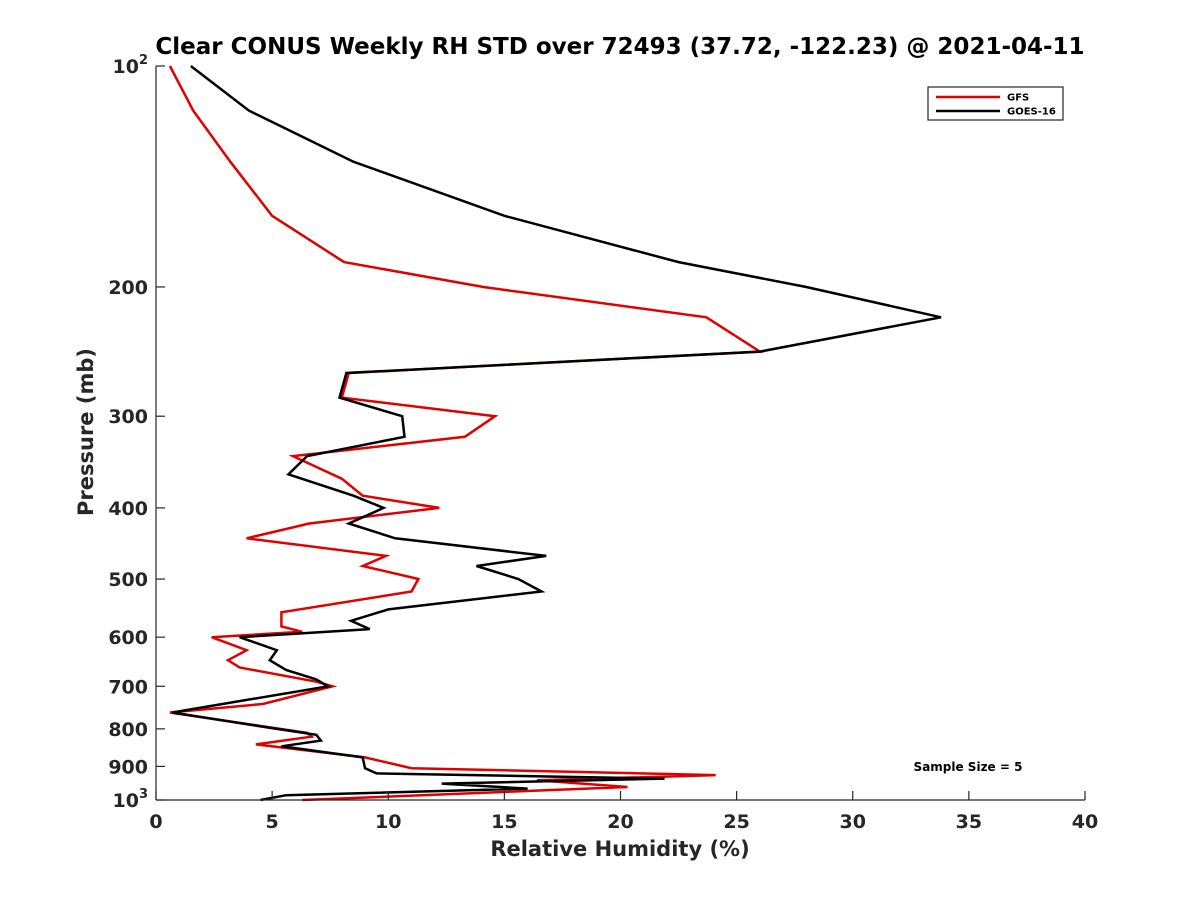  What do you see at coordinates (1018, 98) in the screenshot?
I see `legend-label: GFS` at bounding box center [1018, 98].